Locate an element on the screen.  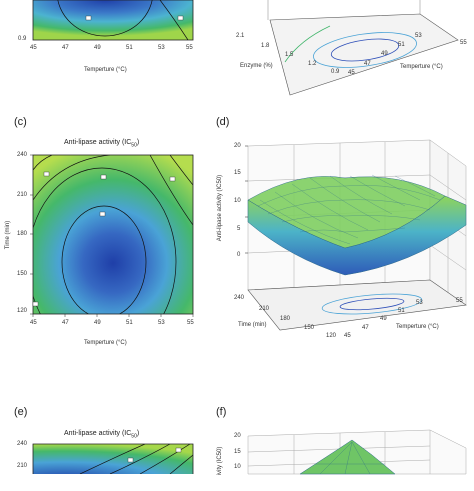
panel-f-z-tick: 10 is located at coordinates (237, 467).